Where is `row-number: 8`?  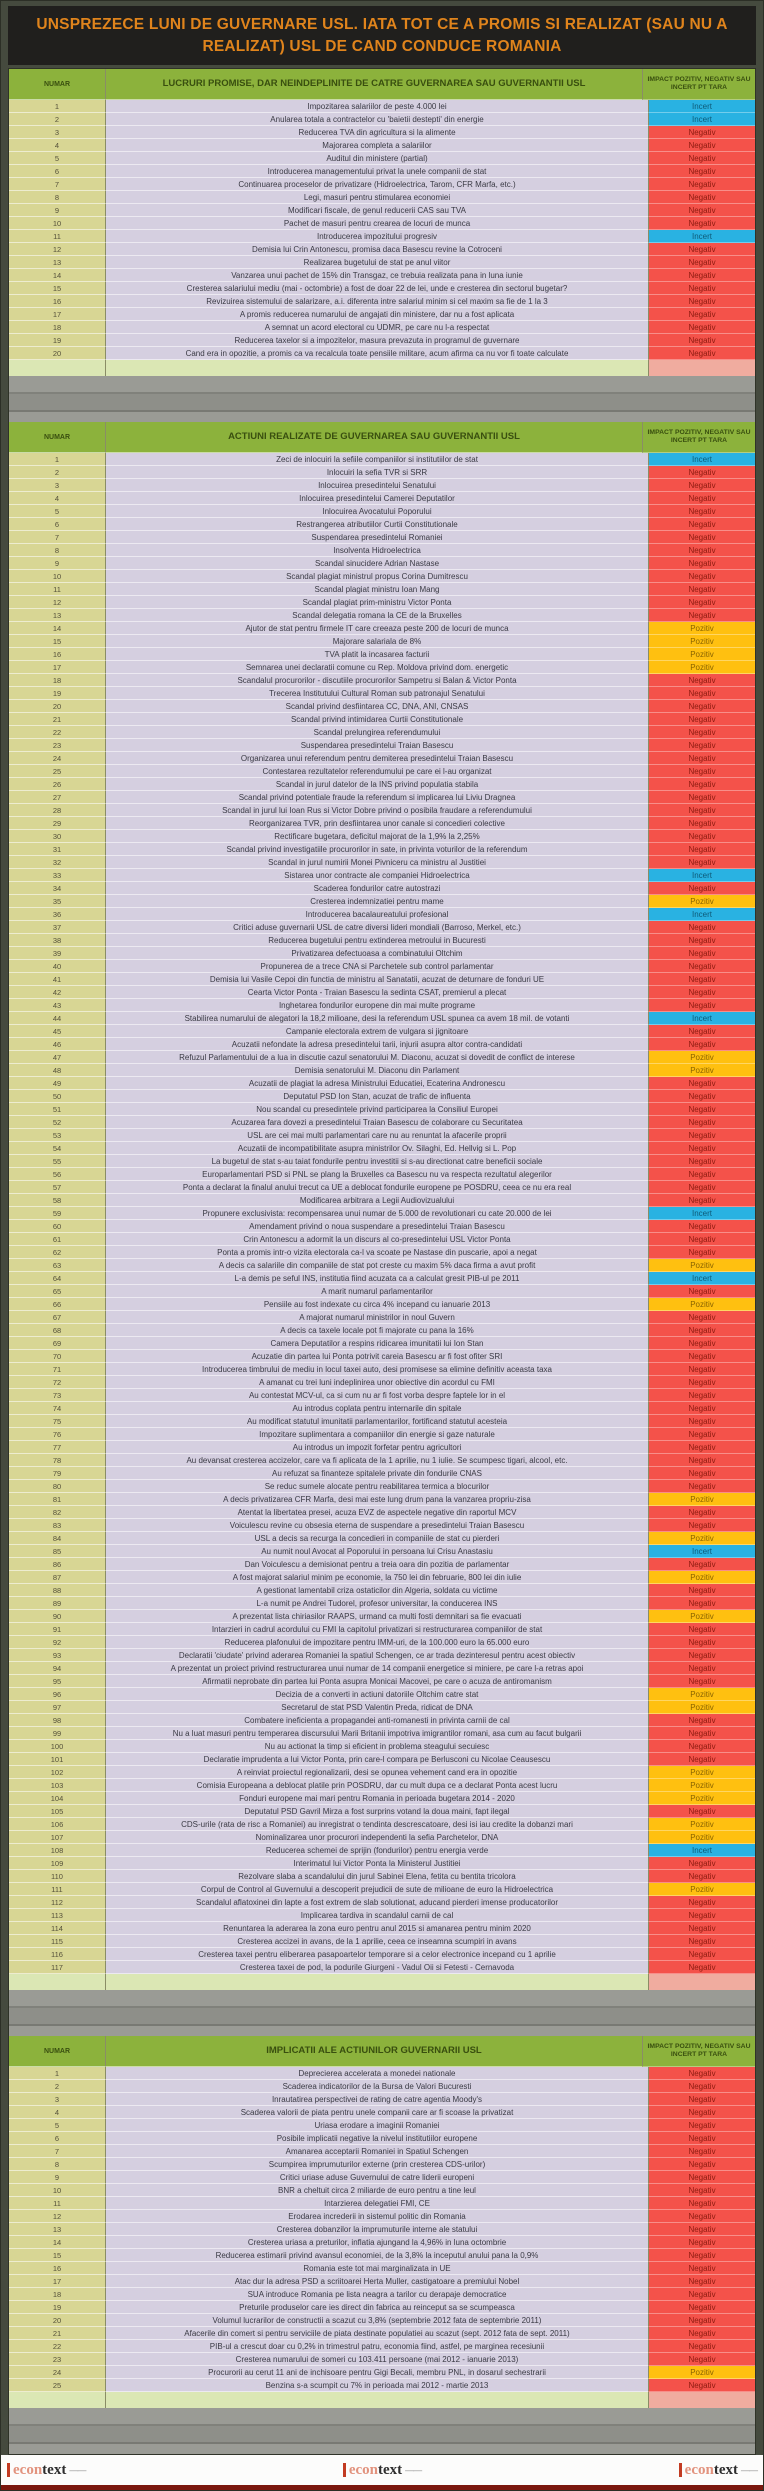 row-number: 8 is located at coordinates (57, 2165).